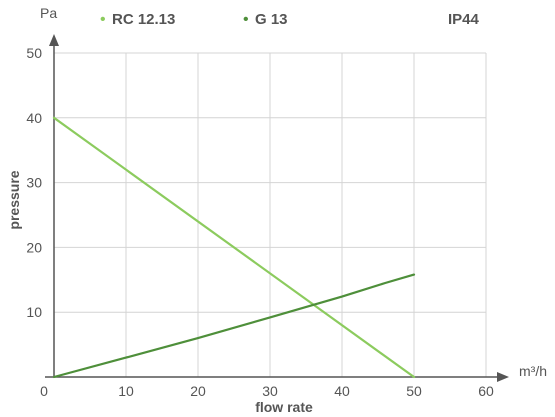  I want to click on legend-label-g: G 13, so click(271, 19).